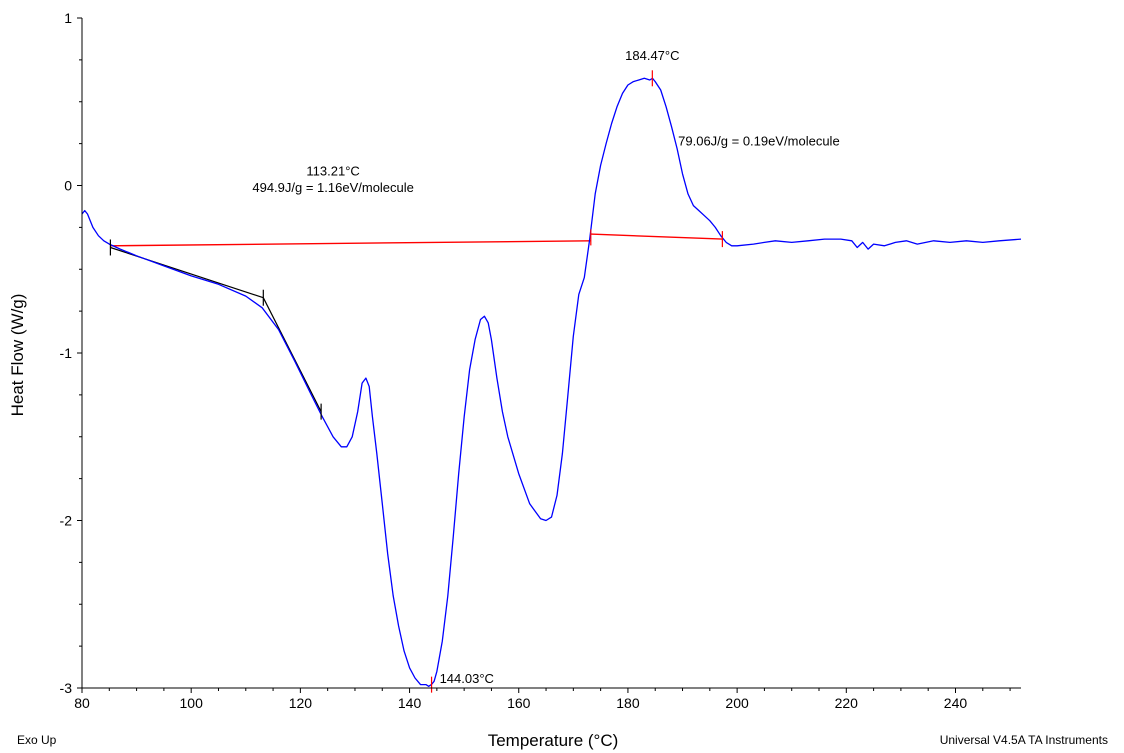 Image resolution: width=1124 pixels, height=753 pixels. I want to click on x-axis-title: Temperature (°C), so click(553, 740).